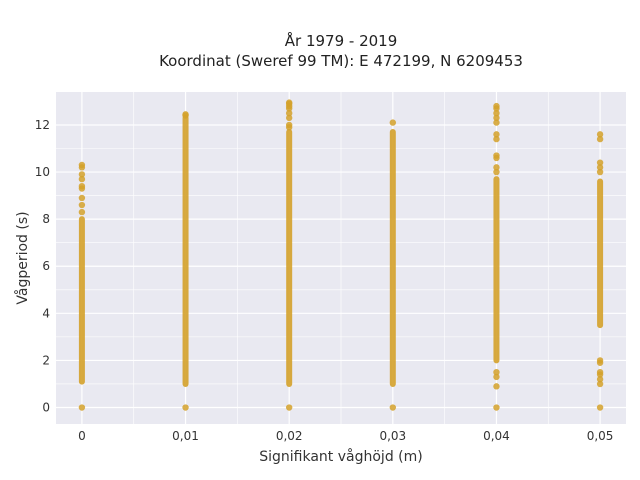 The image size is (640, 480). I want to click on chart-title-line-1: År 1979 - 2019, so click(341, 40).